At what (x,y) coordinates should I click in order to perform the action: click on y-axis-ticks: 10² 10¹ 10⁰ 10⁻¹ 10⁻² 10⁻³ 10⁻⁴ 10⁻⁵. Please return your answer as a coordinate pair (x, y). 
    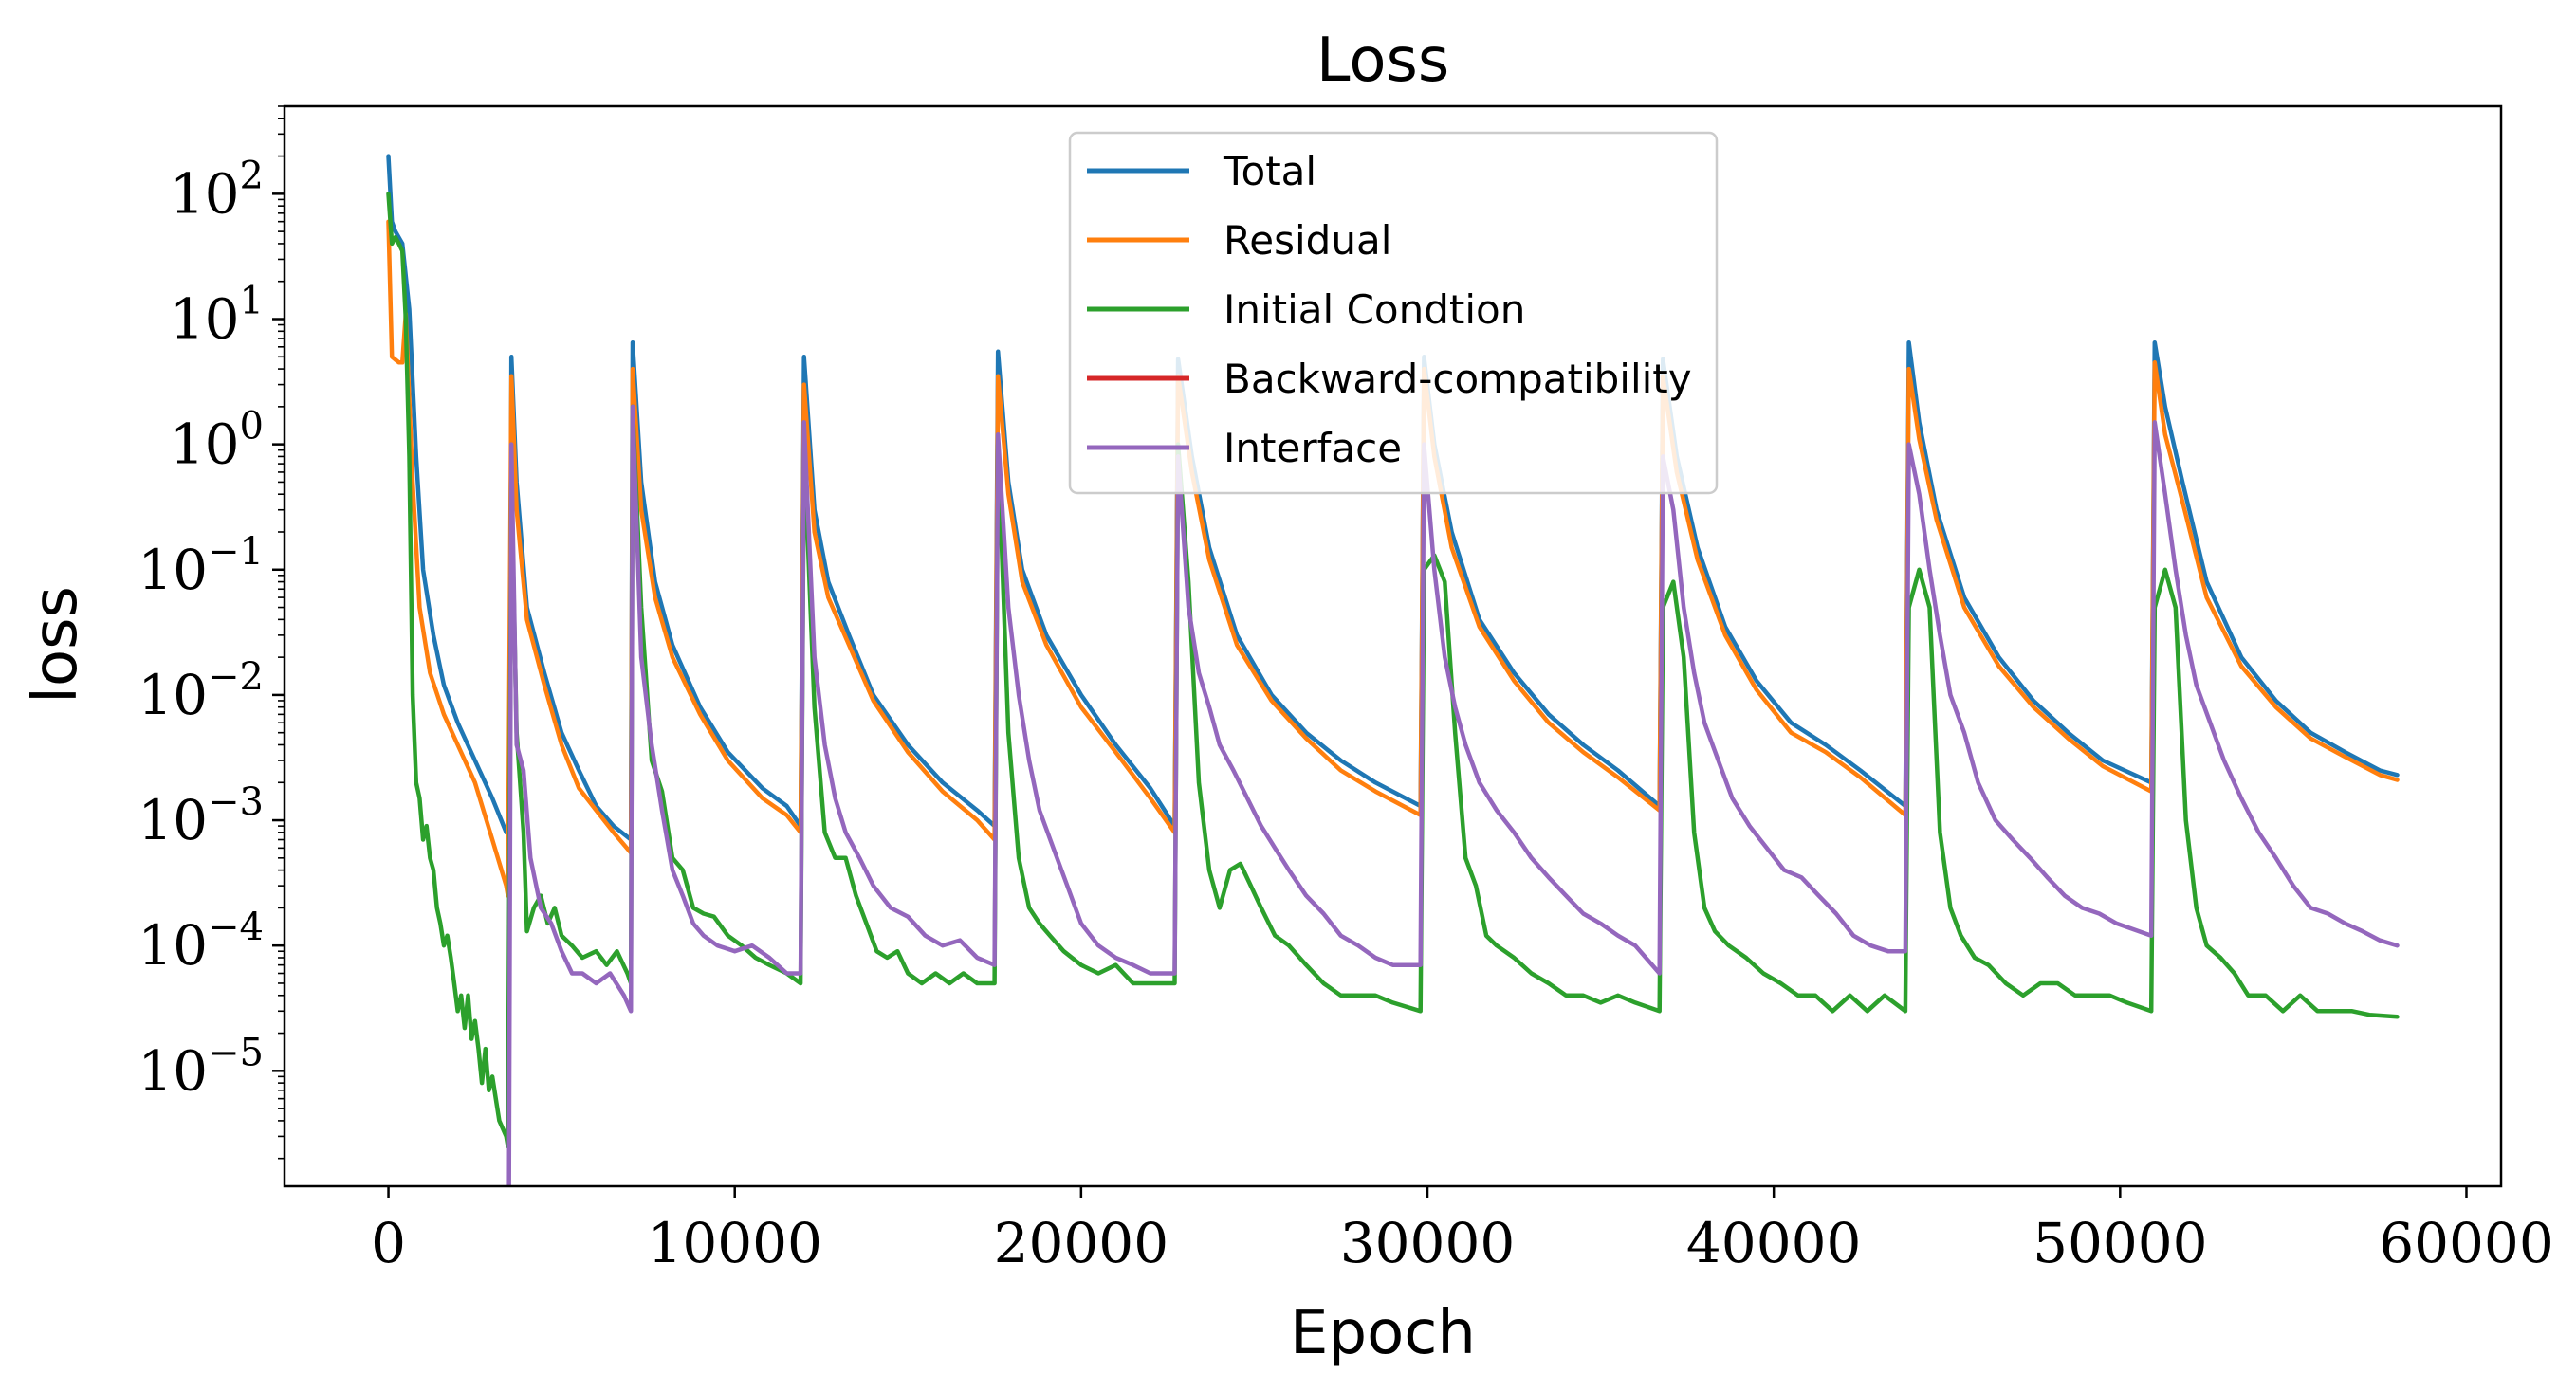
    Looking at the image, I should click on (211, 632).